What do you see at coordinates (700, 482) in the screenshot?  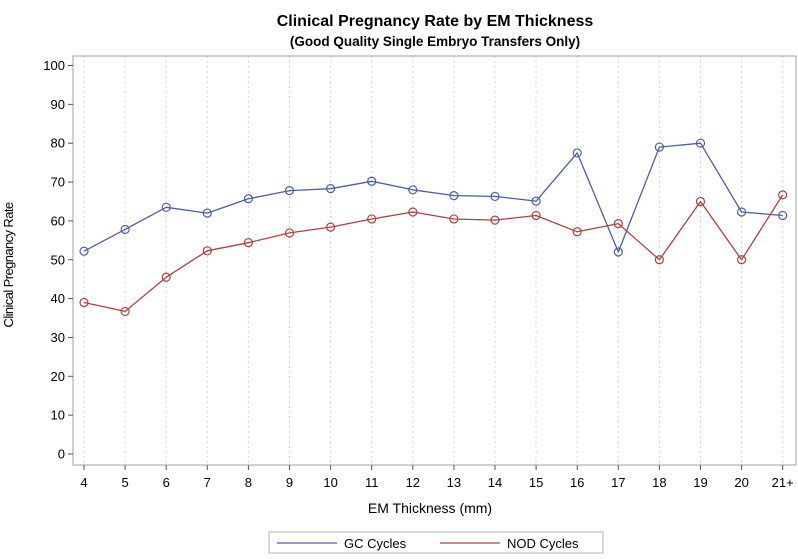 I see `x-tick-label: 19` at bounding box center [700, 482].